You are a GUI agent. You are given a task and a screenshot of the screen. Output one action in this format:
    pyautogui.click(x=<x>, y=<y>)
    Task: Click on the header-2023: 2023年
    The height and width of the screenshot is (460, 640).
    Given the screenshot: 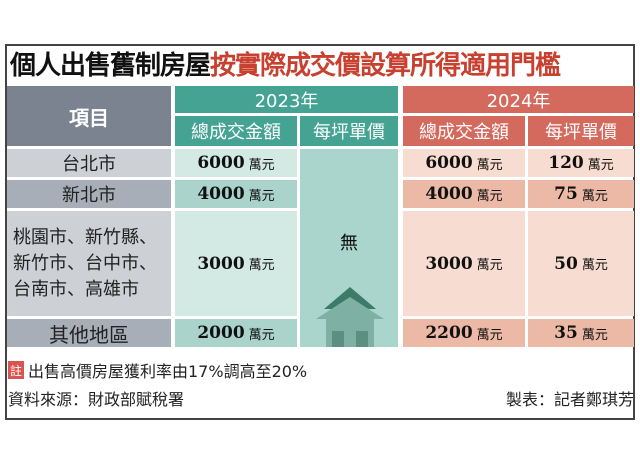 What is the action you would take?
    pyautogui.click(x=286, y=99)
    